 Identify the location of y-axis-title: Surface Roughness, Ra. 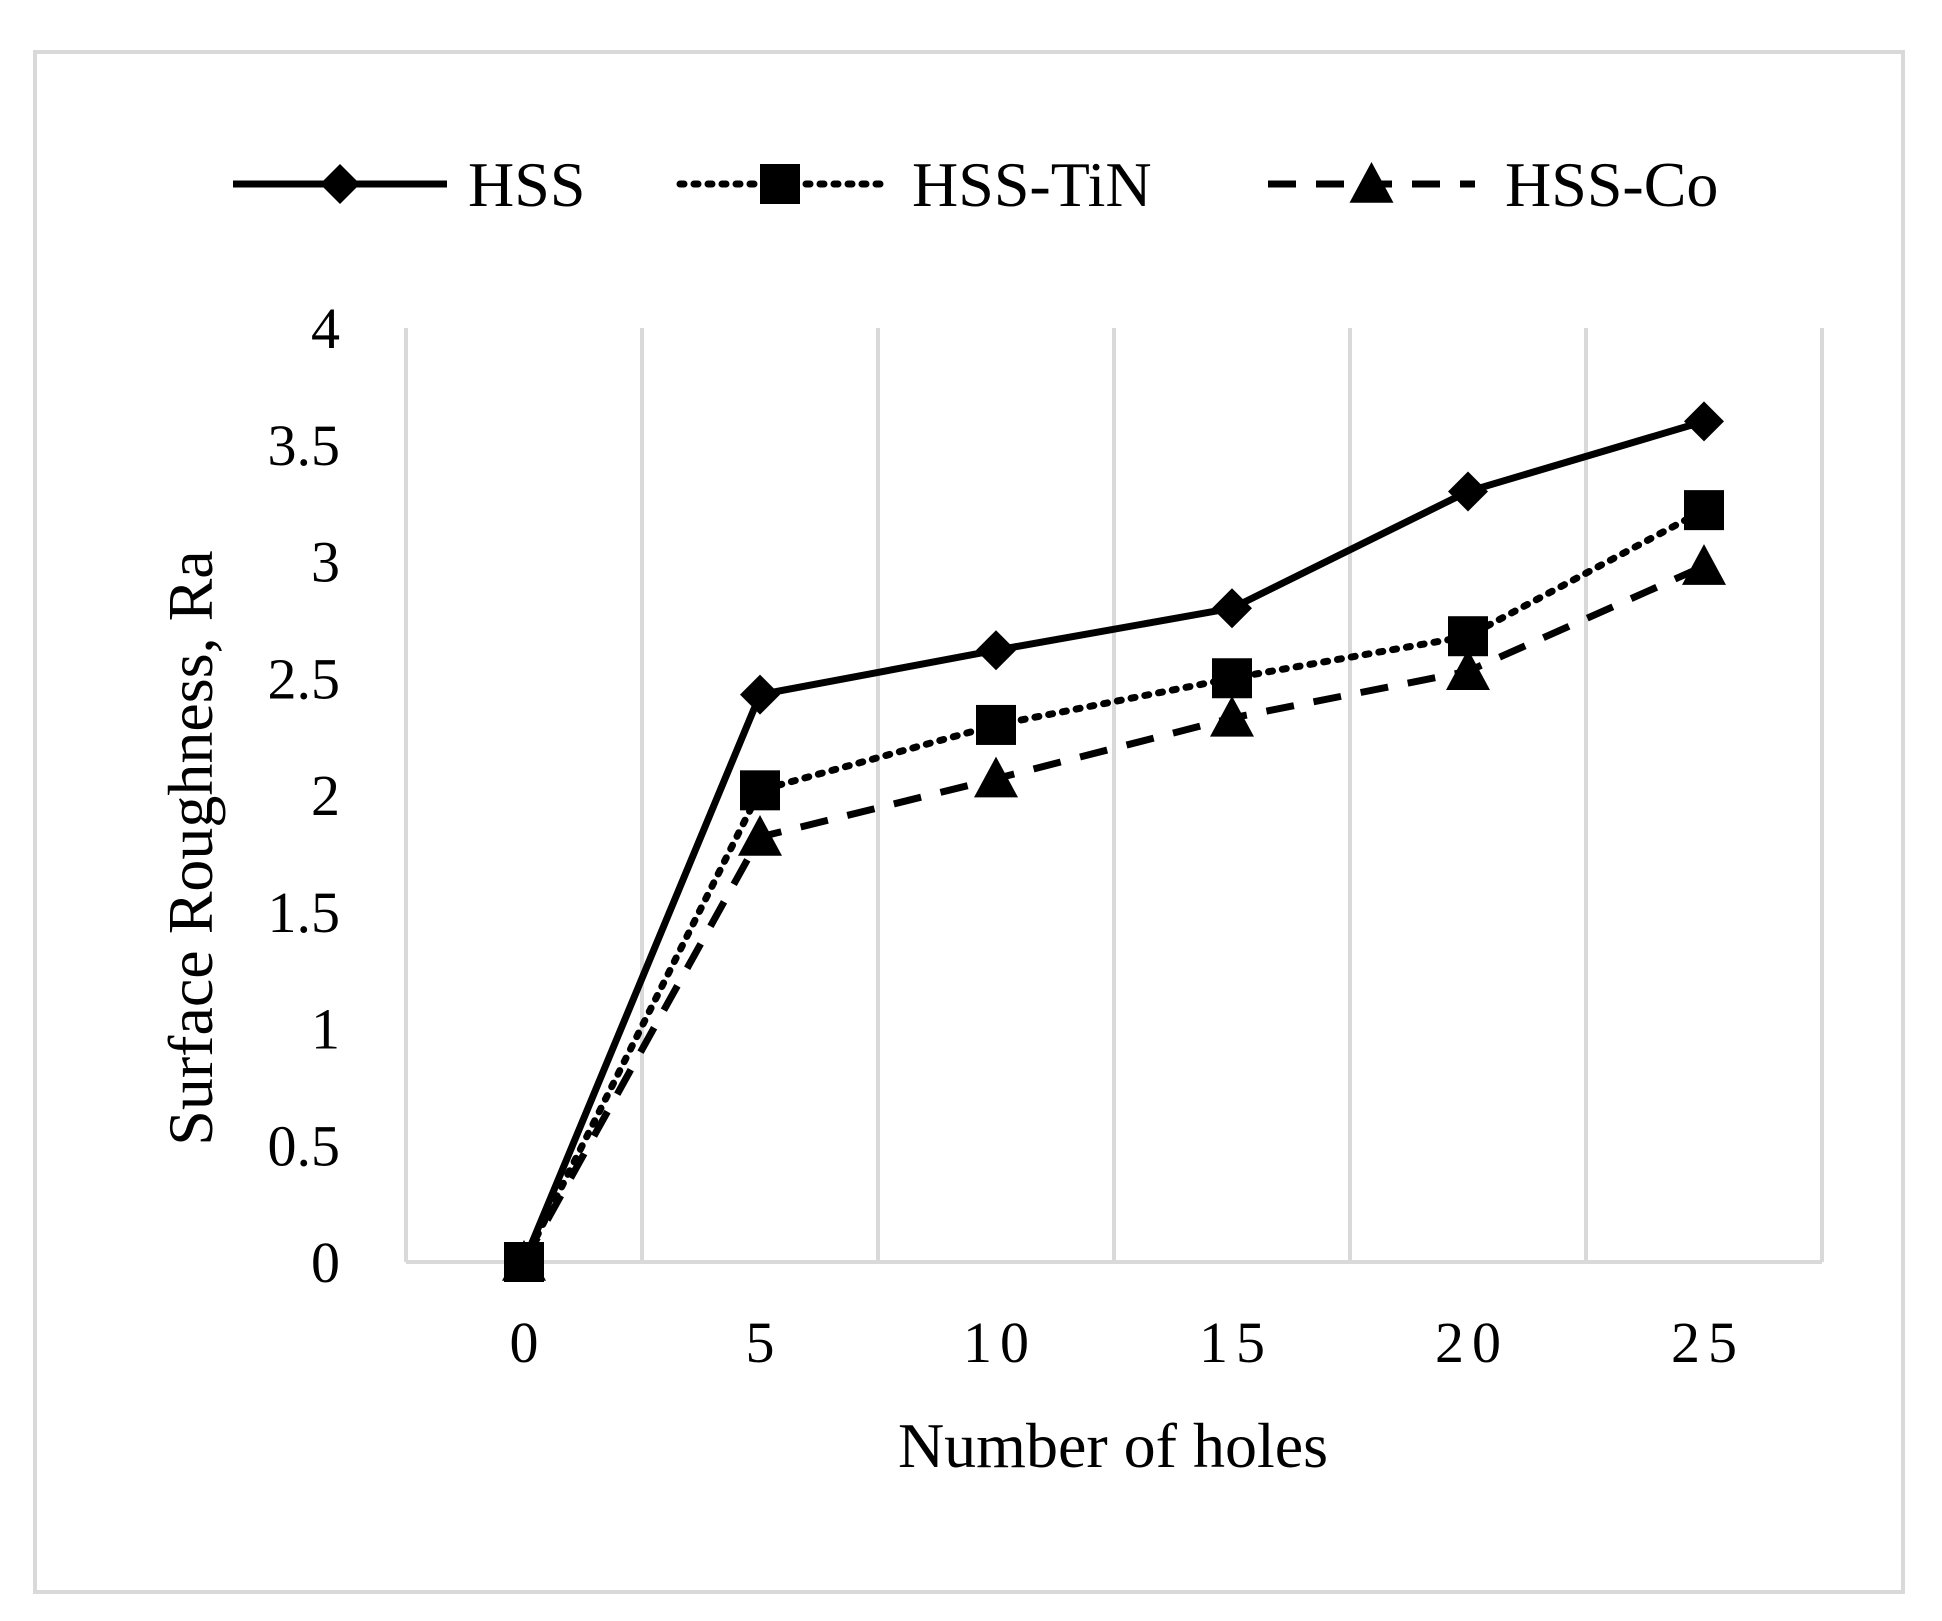
(190, 847).